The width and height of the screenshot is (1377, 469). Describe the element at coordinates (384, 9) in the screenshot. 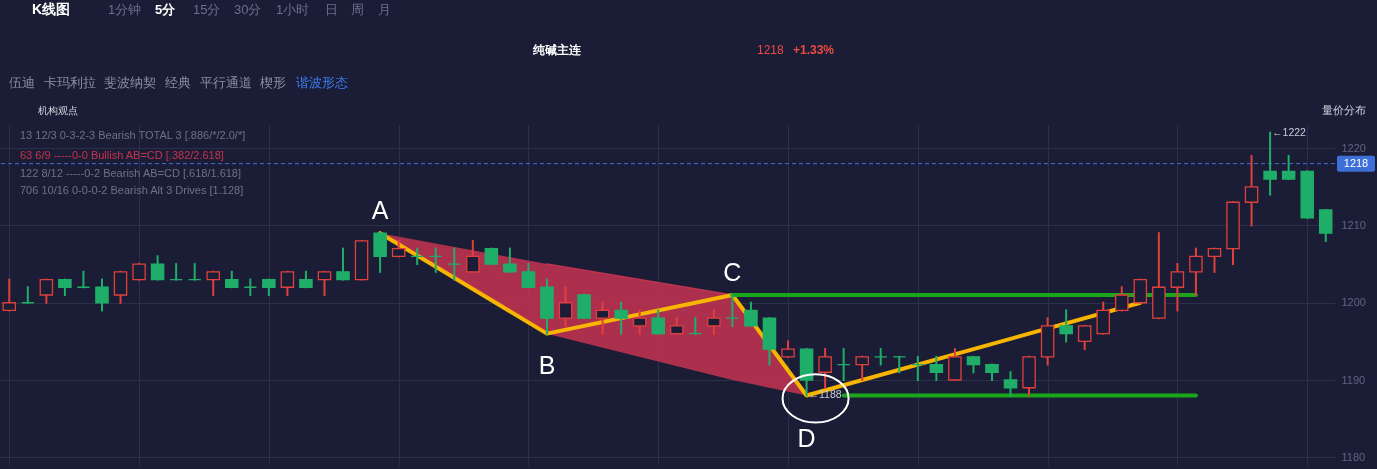

I see `text: 月` at that location.